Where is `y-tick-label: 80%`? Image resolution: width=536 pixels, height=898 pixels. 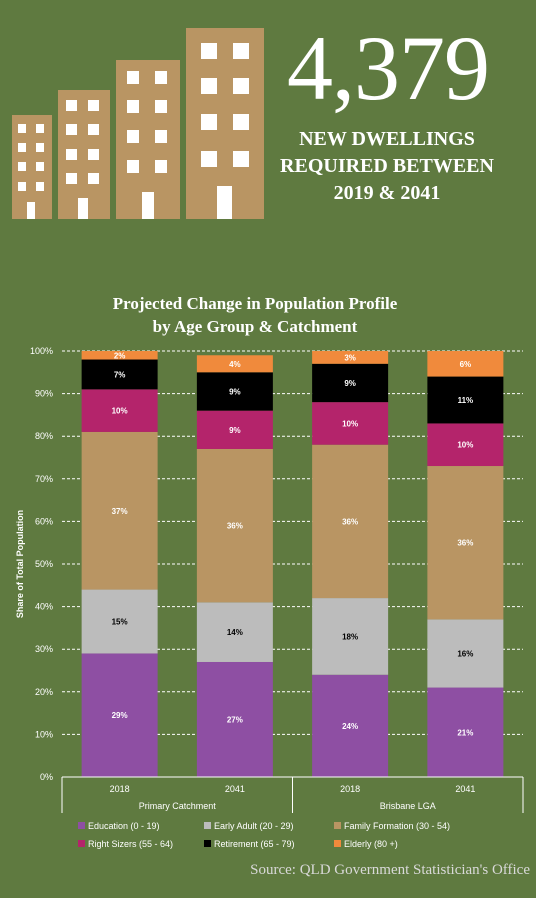
y-tick-label: 80% is located at coordinates (44, 436).